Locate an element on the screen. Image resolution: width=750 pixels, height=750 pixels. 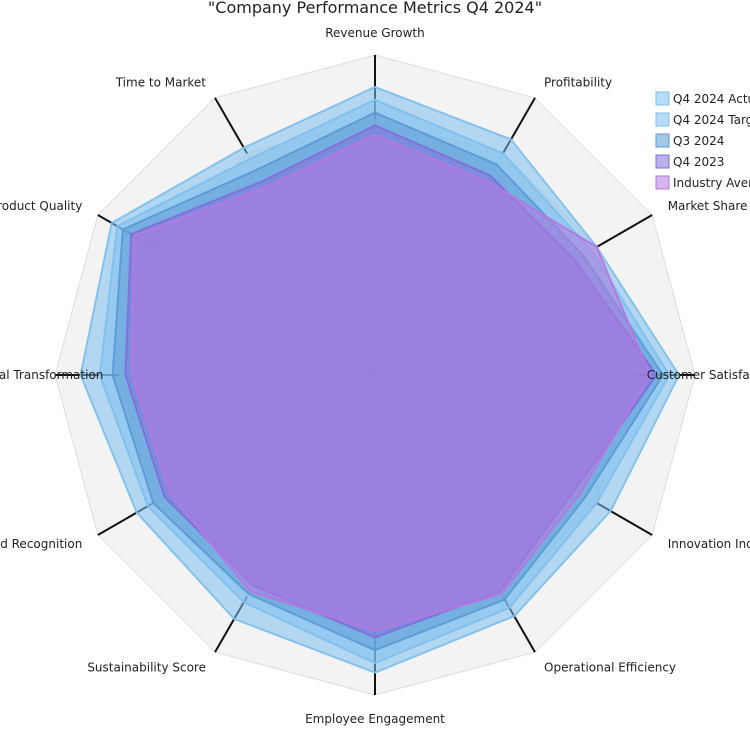
legend-label-3: Q4 2023 is located at coordinates (698, 162).